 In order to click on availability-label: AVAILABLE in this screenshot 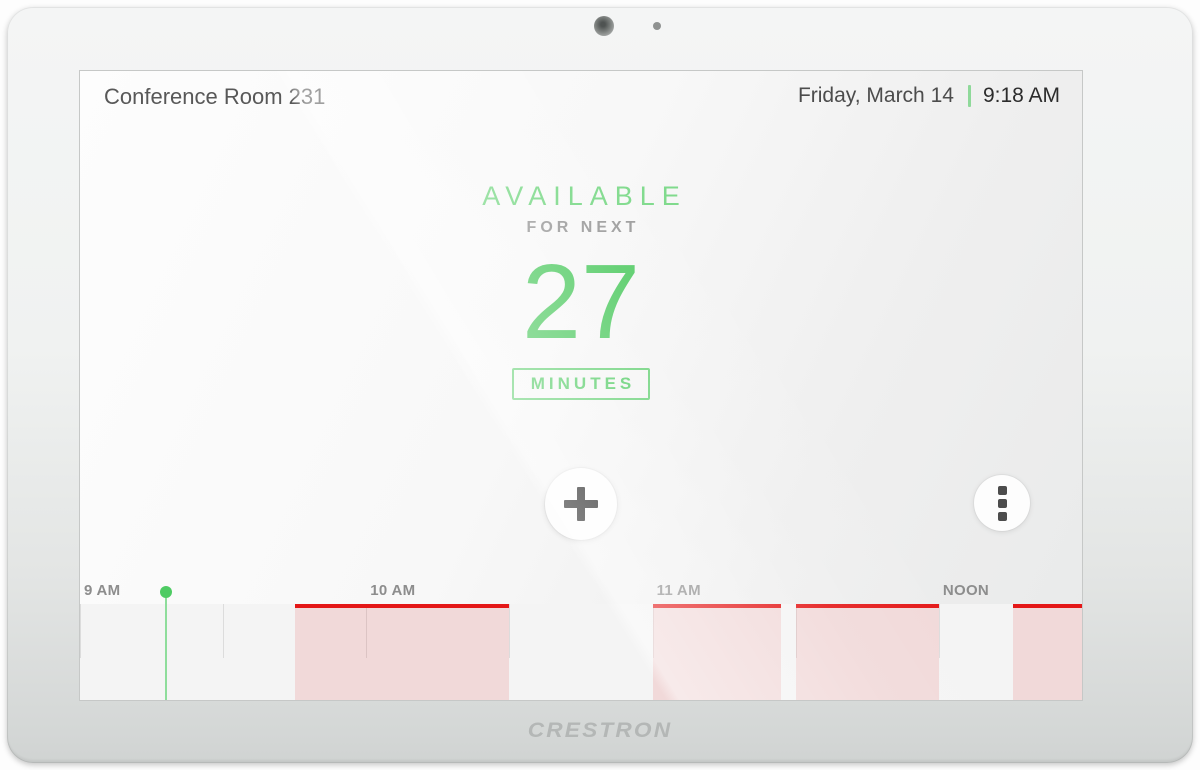, I will do `click(584, 196)`.